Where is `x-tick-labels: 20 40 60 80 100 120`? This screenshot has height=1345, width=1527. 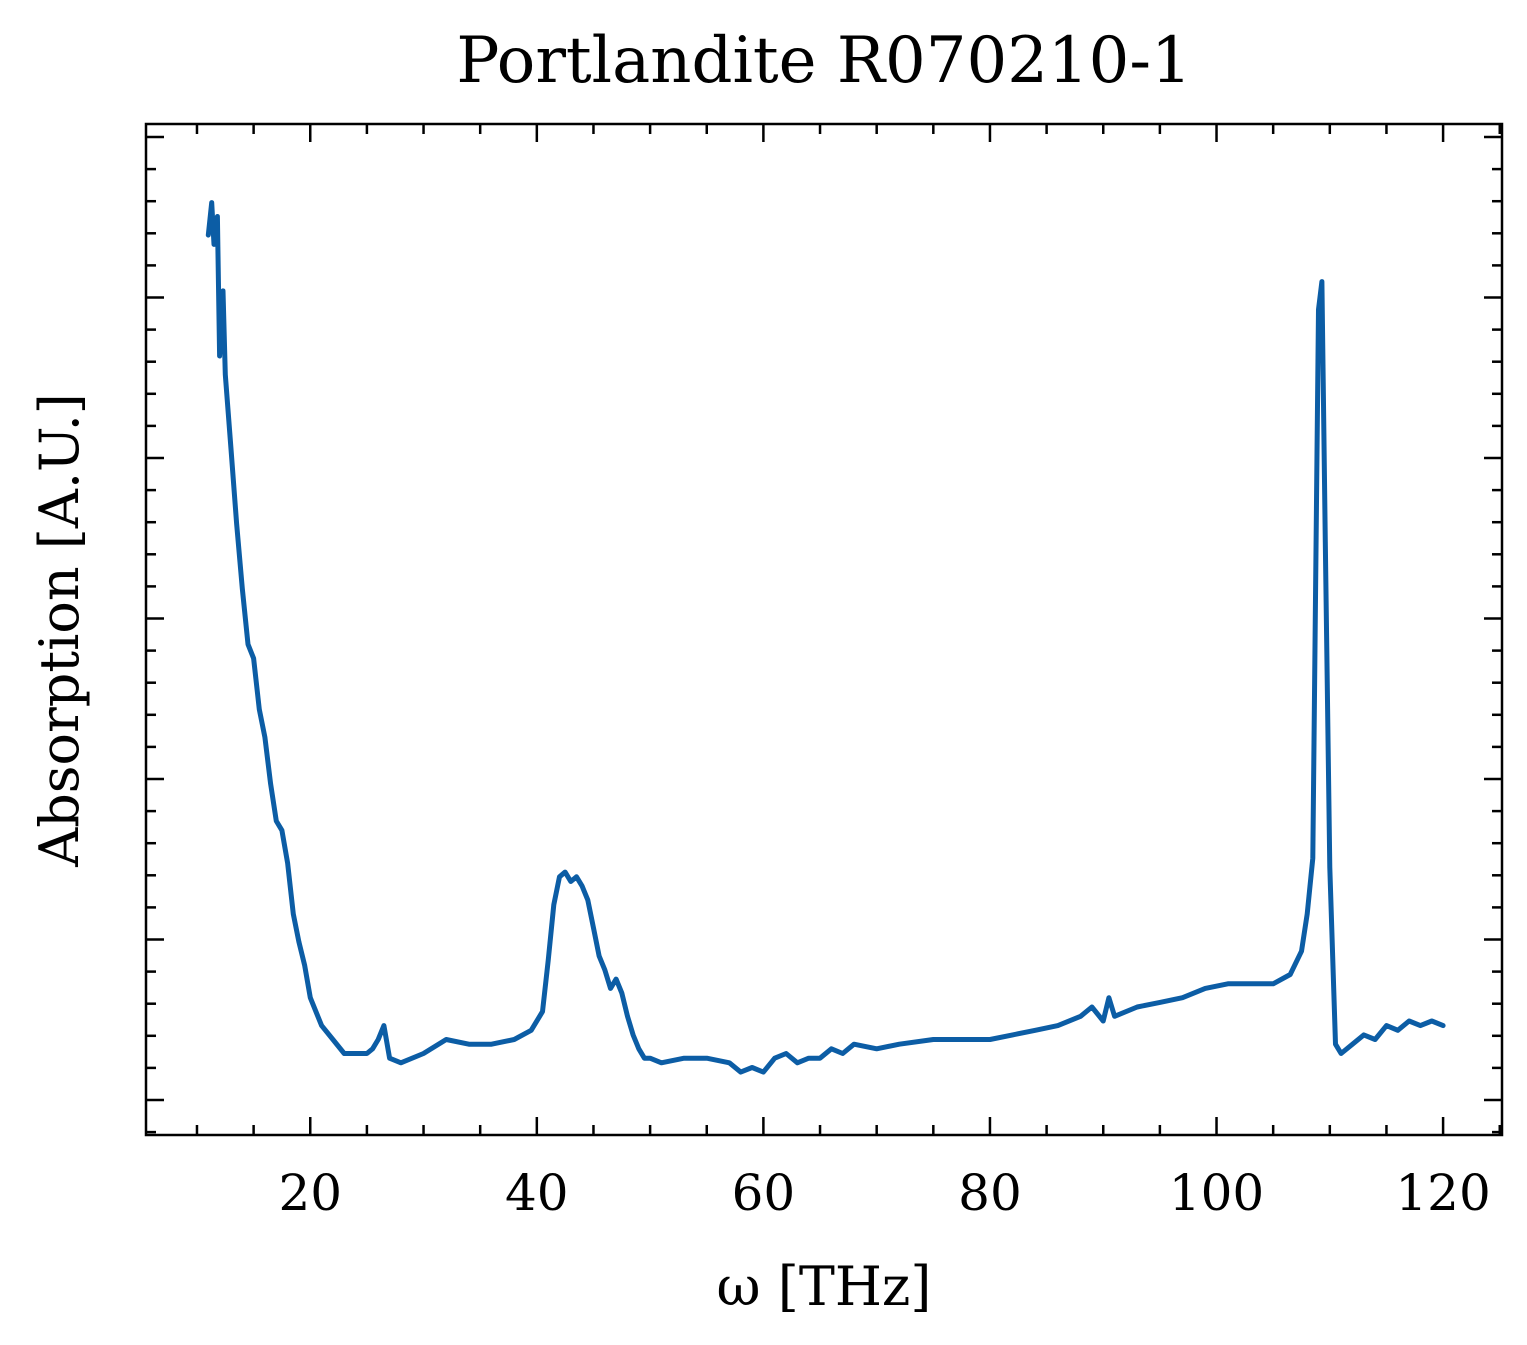
x-tick-labels: 20 40 60 80 100 120 is located at coordinates (884, 1193).